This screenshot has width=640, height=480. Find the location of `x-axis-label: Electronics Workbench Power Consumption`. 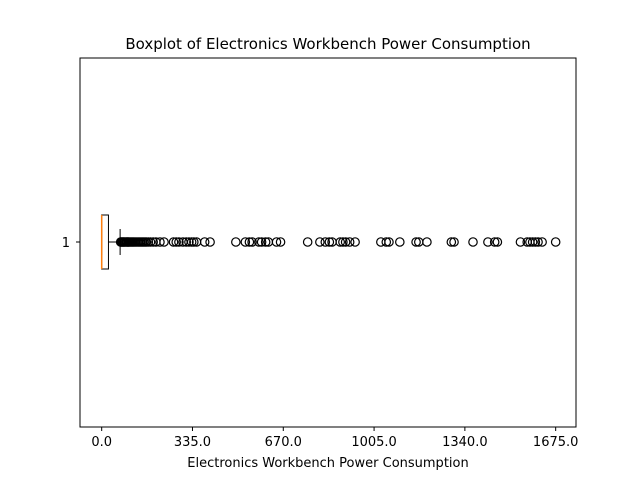

x-axis-label: Electronics Workbench Power Consumption is located at coordinates (327, 463).